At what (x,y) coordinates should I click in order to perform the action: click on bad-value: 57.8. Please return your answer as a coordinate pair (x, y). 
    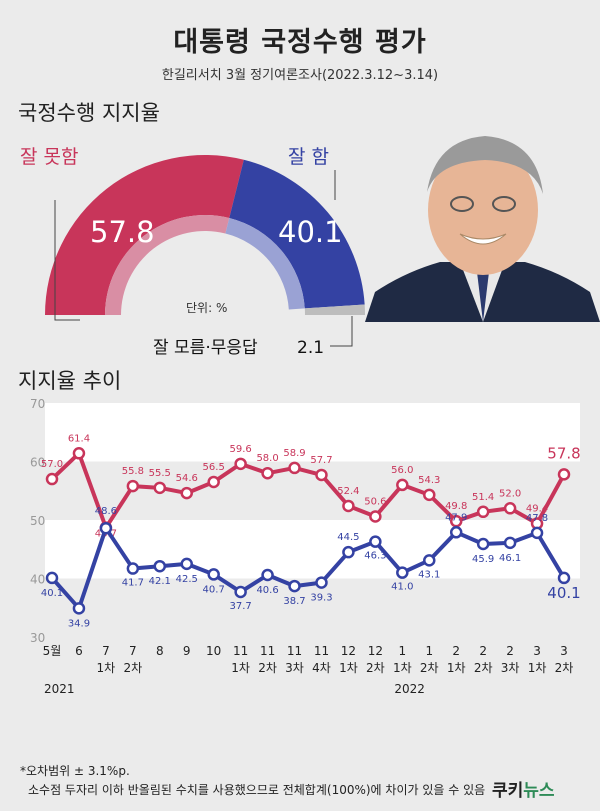
    Looking at the image, I should click on (122, 232).